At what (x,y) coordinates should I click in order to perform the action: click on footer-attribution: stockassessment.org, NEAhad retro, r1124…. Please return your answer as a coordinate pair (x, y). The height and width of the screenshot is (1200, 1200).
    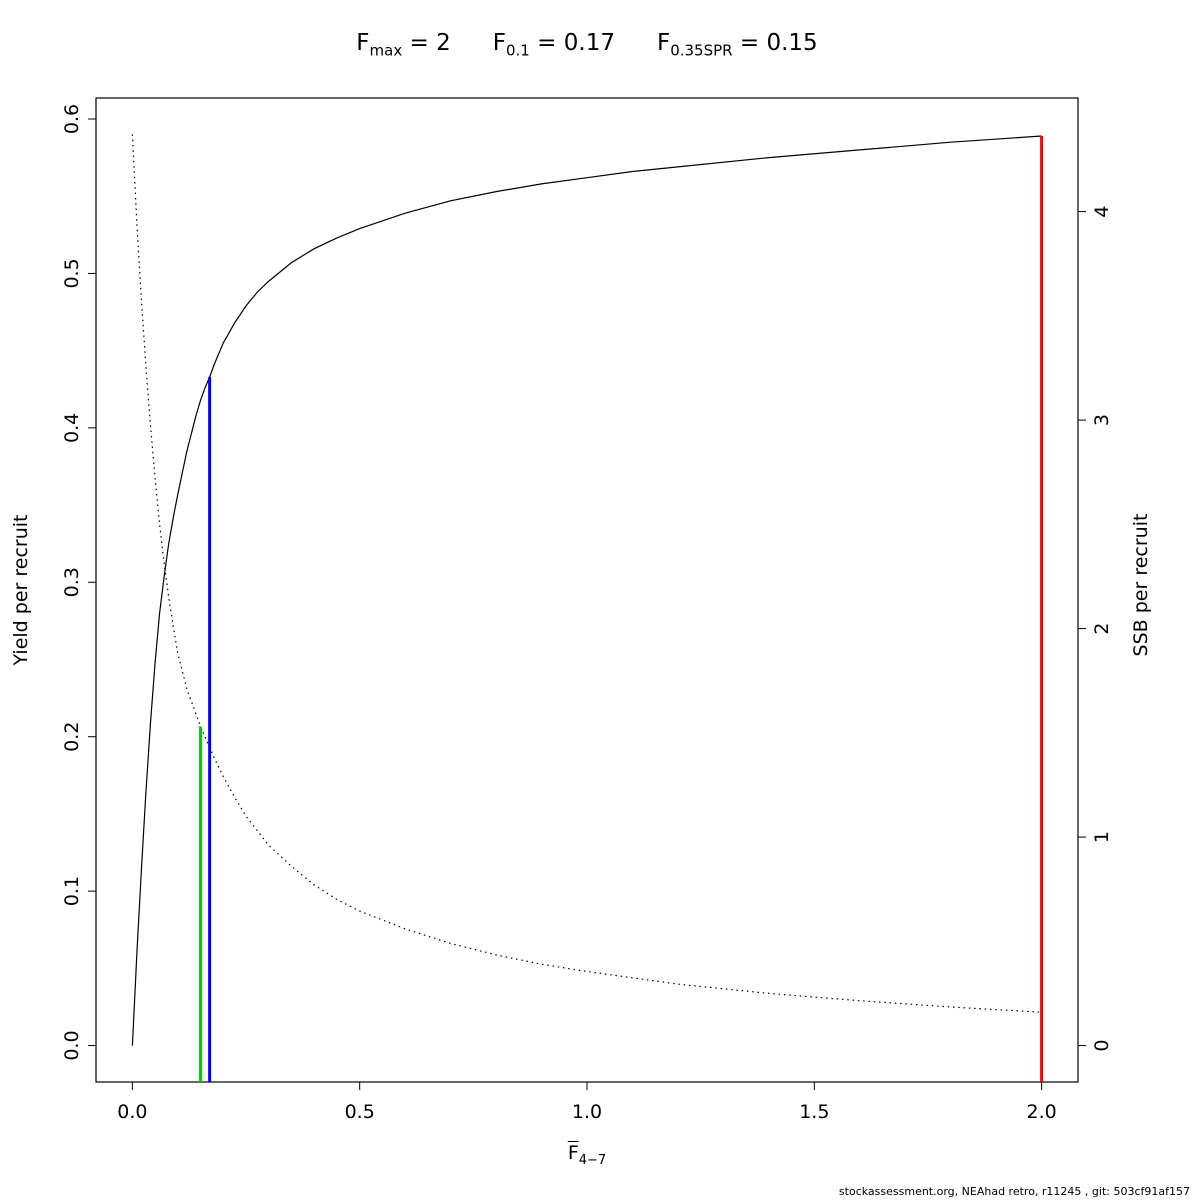
    Looking at the image, I should click on (1014, 1191).